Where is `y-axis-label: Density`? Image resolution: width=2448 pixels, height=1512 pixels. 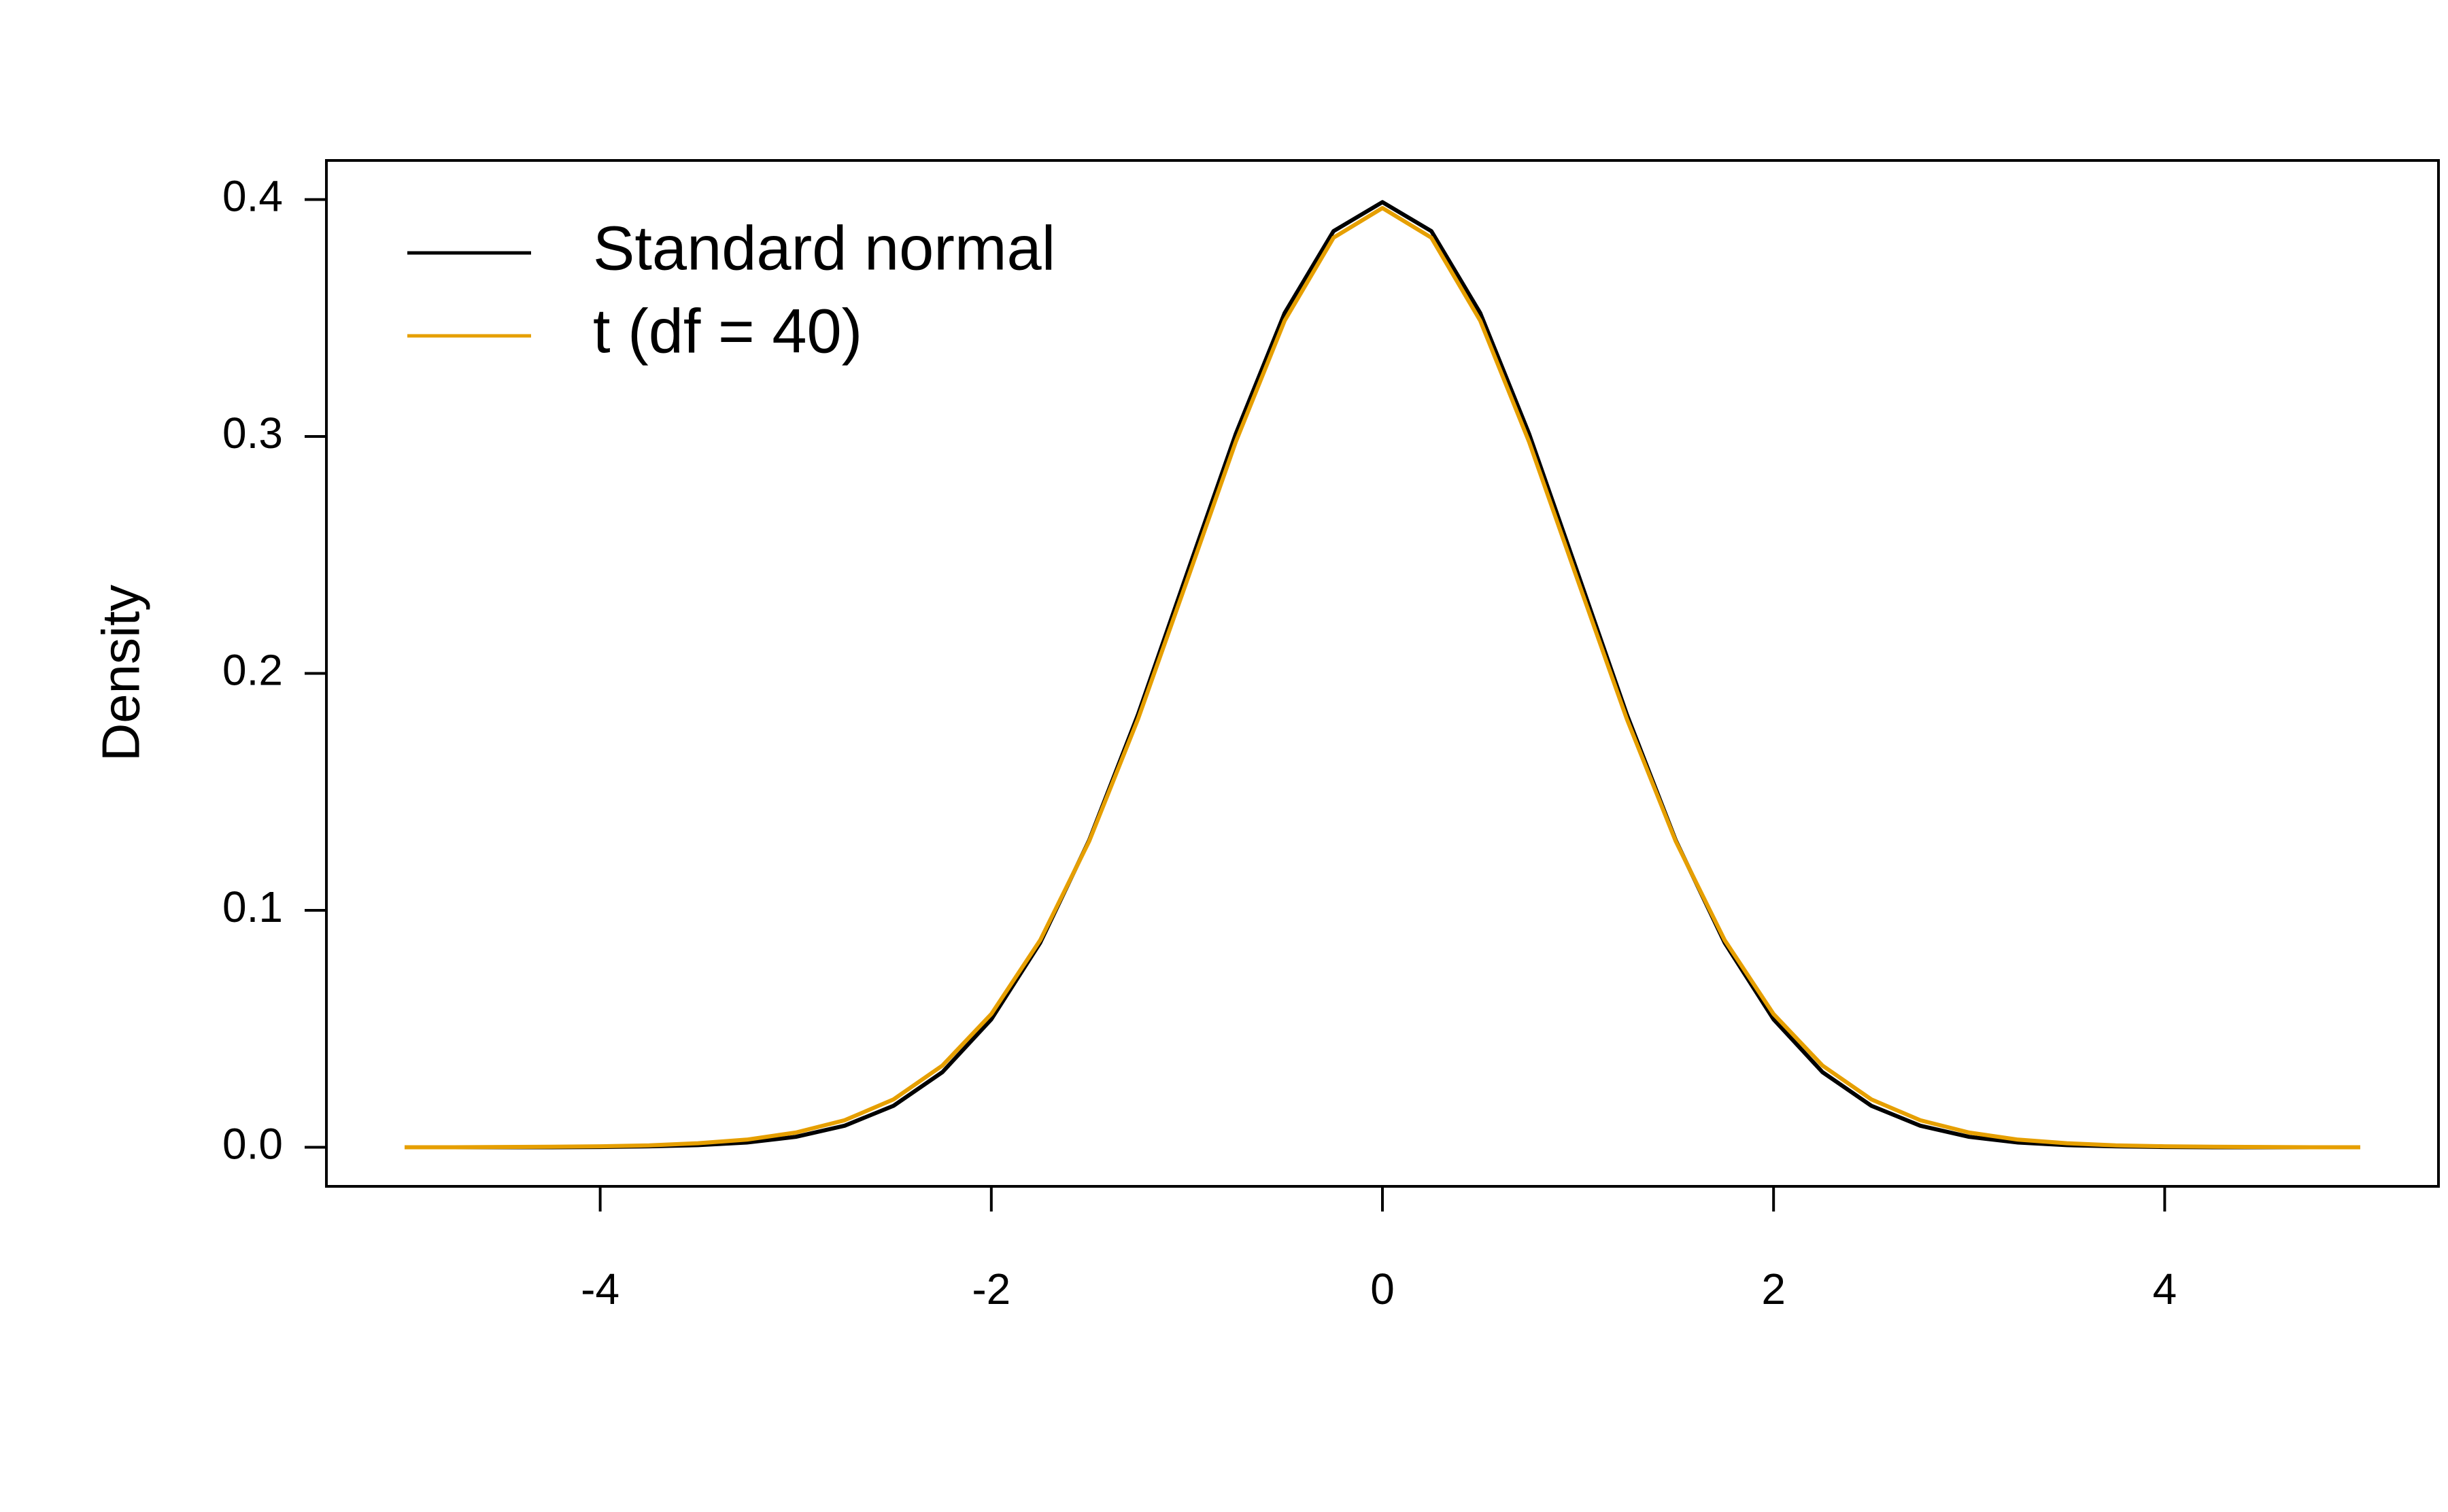 y-axis-label: Density is located at coordinates (121, 673).